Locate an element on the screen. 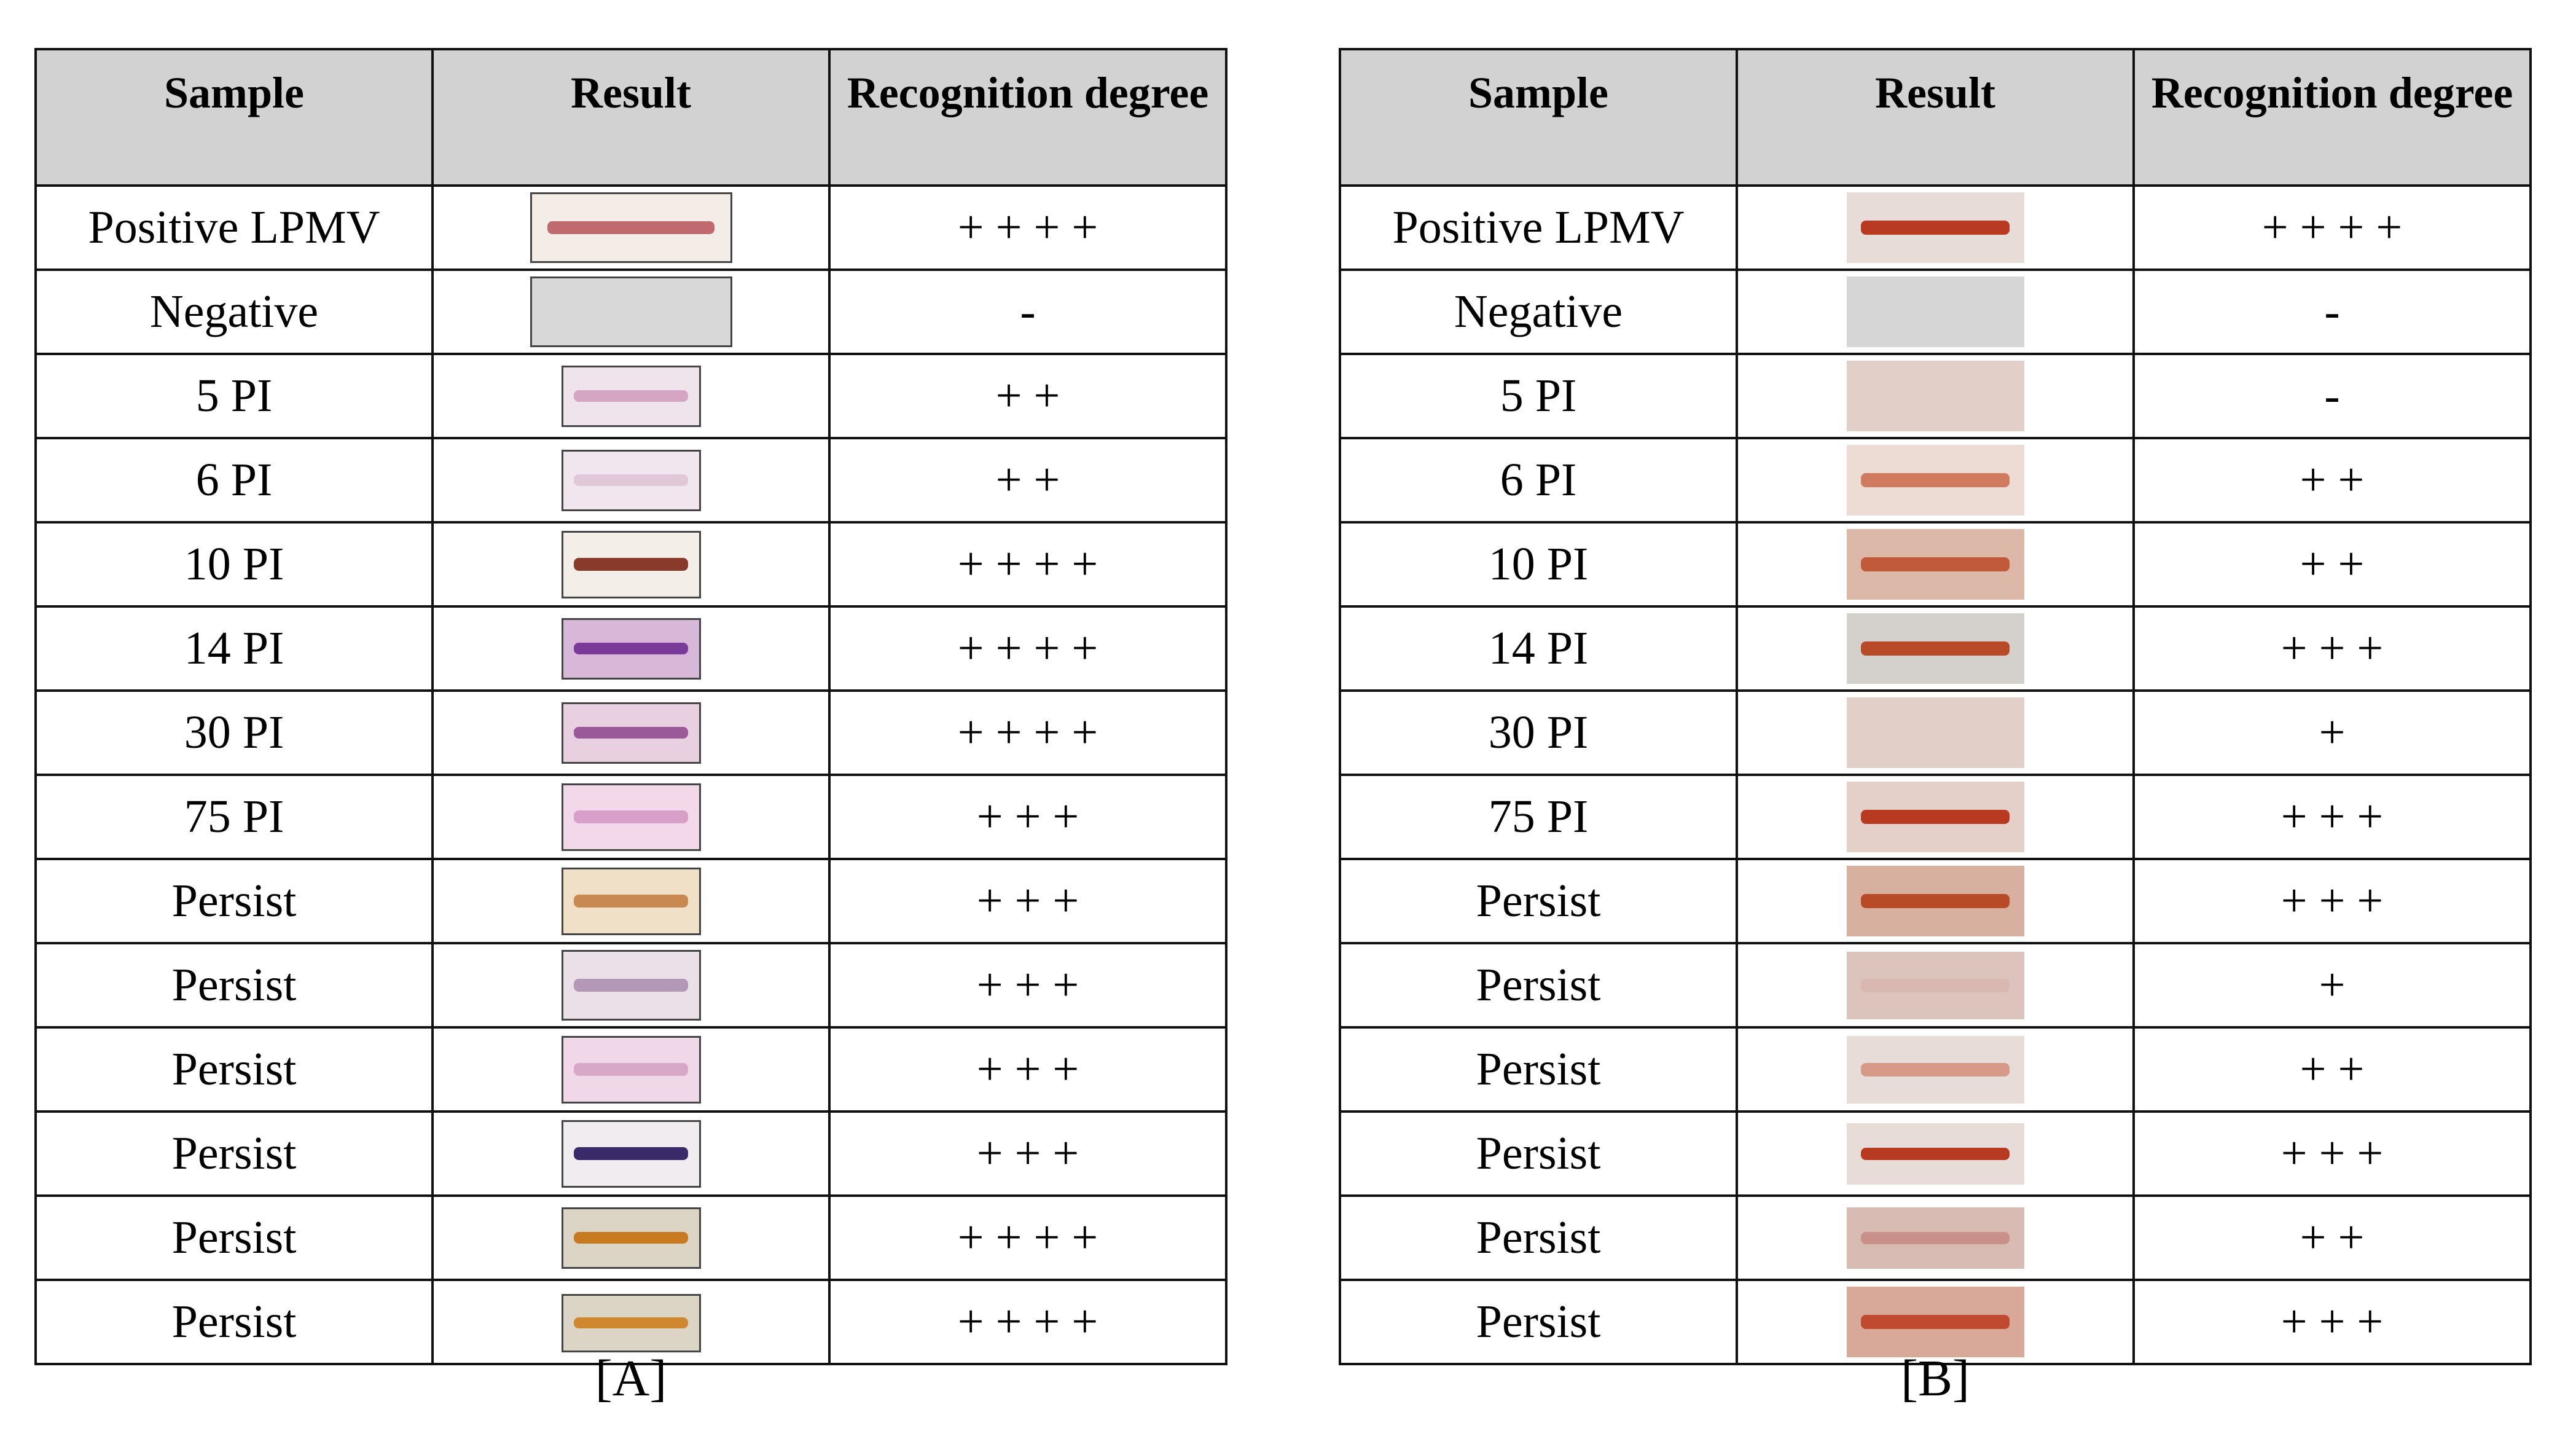 The height and width of the screenshot is (1439, 2576). header-row: Sample Result Recognition degree is located at coordinates (1936, 117).